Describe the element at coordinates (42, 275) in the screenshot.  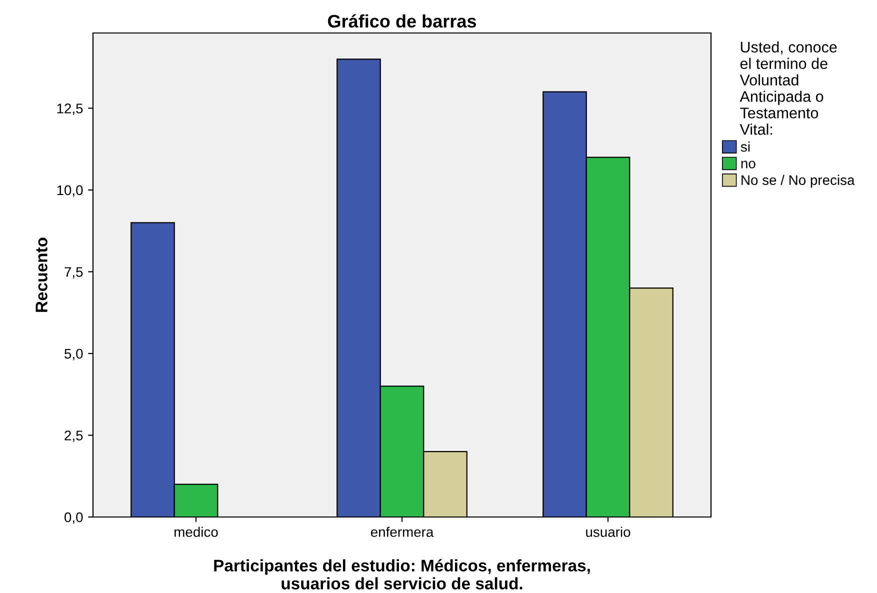
I see `y-axis-title: Recuento` at that location.